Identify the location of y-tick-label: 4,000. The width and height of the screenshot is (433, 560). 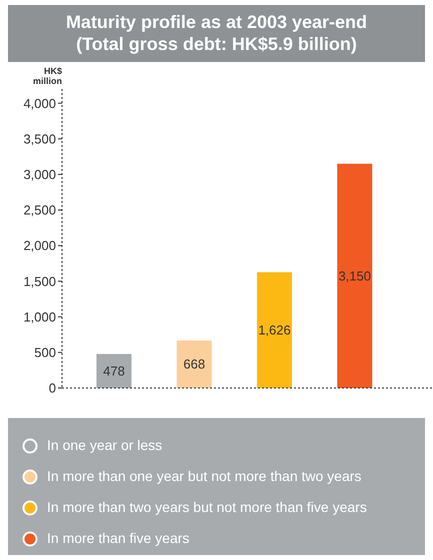
(39, 103).